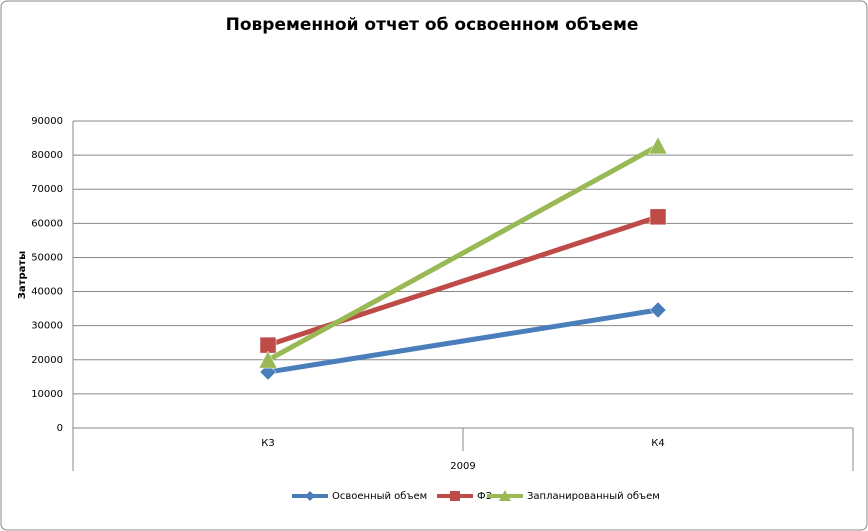 The image size is (868, 531). I want to click on y-tick-label: 70000, so click(47, 189).